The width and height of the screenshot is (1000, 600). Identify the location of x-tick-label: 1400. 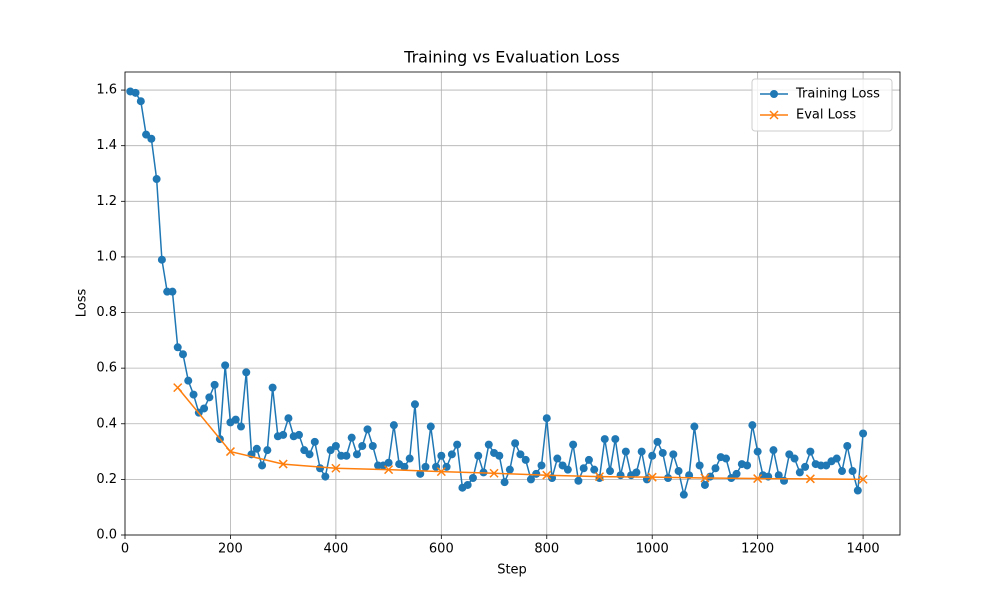
(863, 549).